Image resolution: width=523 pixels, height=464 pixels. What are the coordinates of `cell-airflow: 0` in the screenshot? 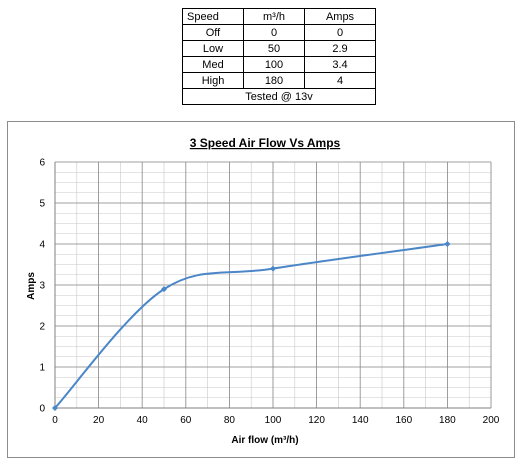 It's located at (274, 32).